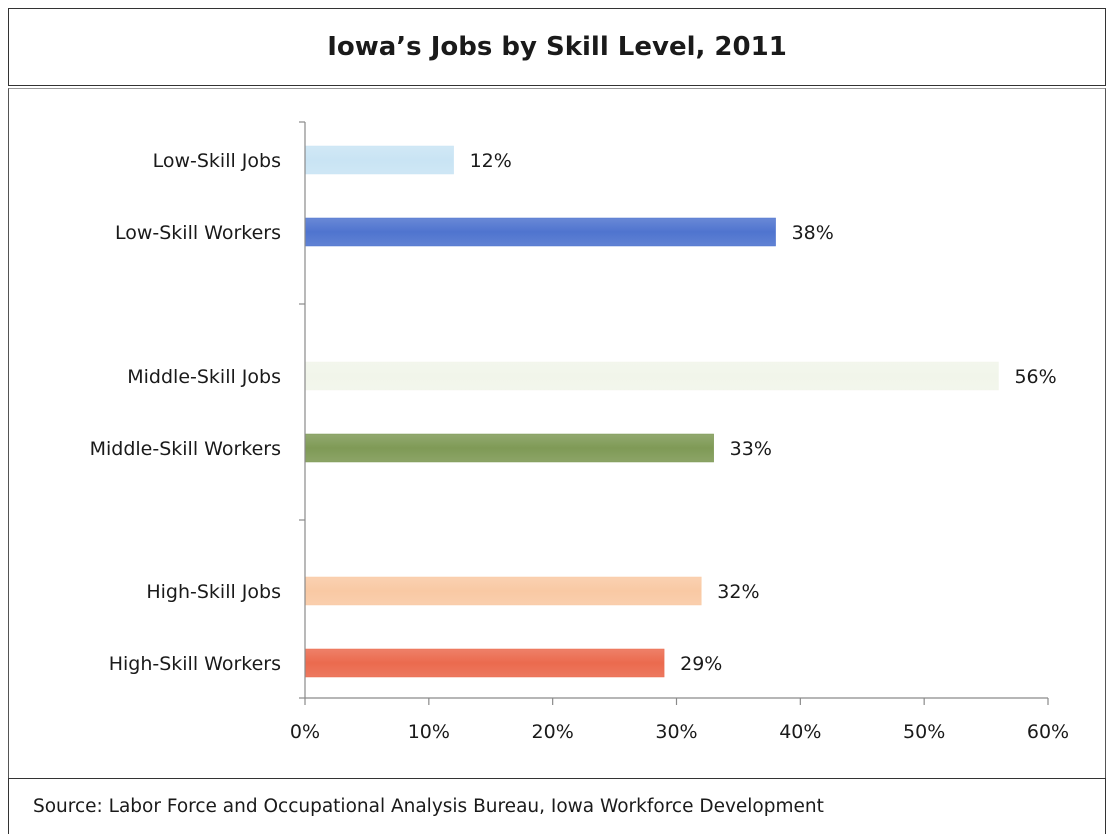 The height and width of the screenshot is (834, 1110). I want to click on category-label-high-skill-workers: High-Skill Workers, so click(195, 664).